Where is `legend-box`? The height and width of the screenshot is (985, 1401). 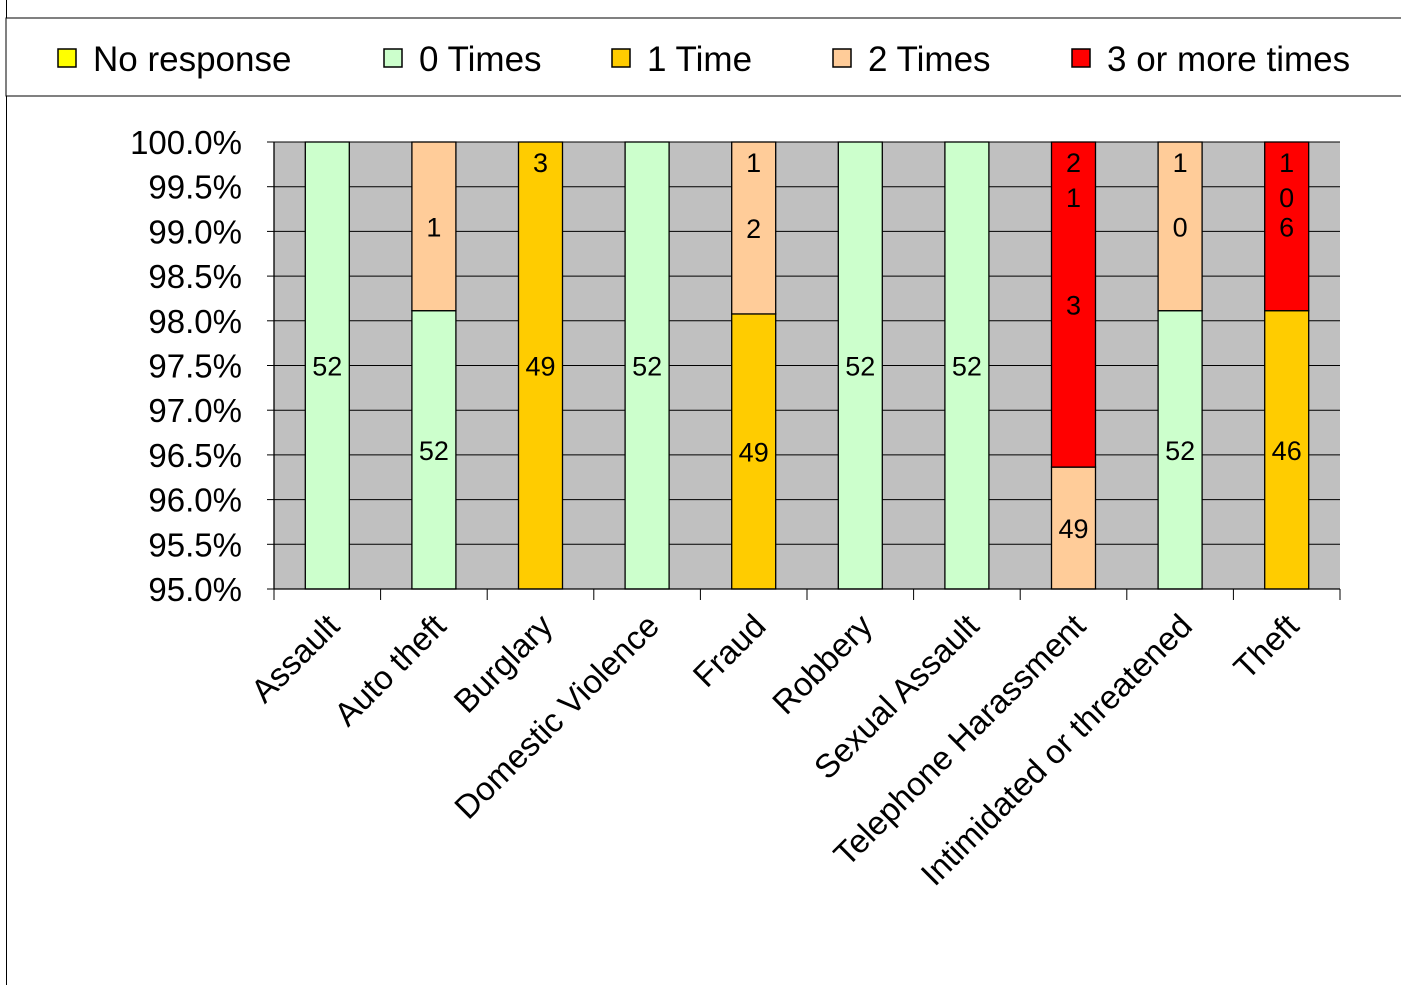 legend-box is located at coordinates (703, 57).